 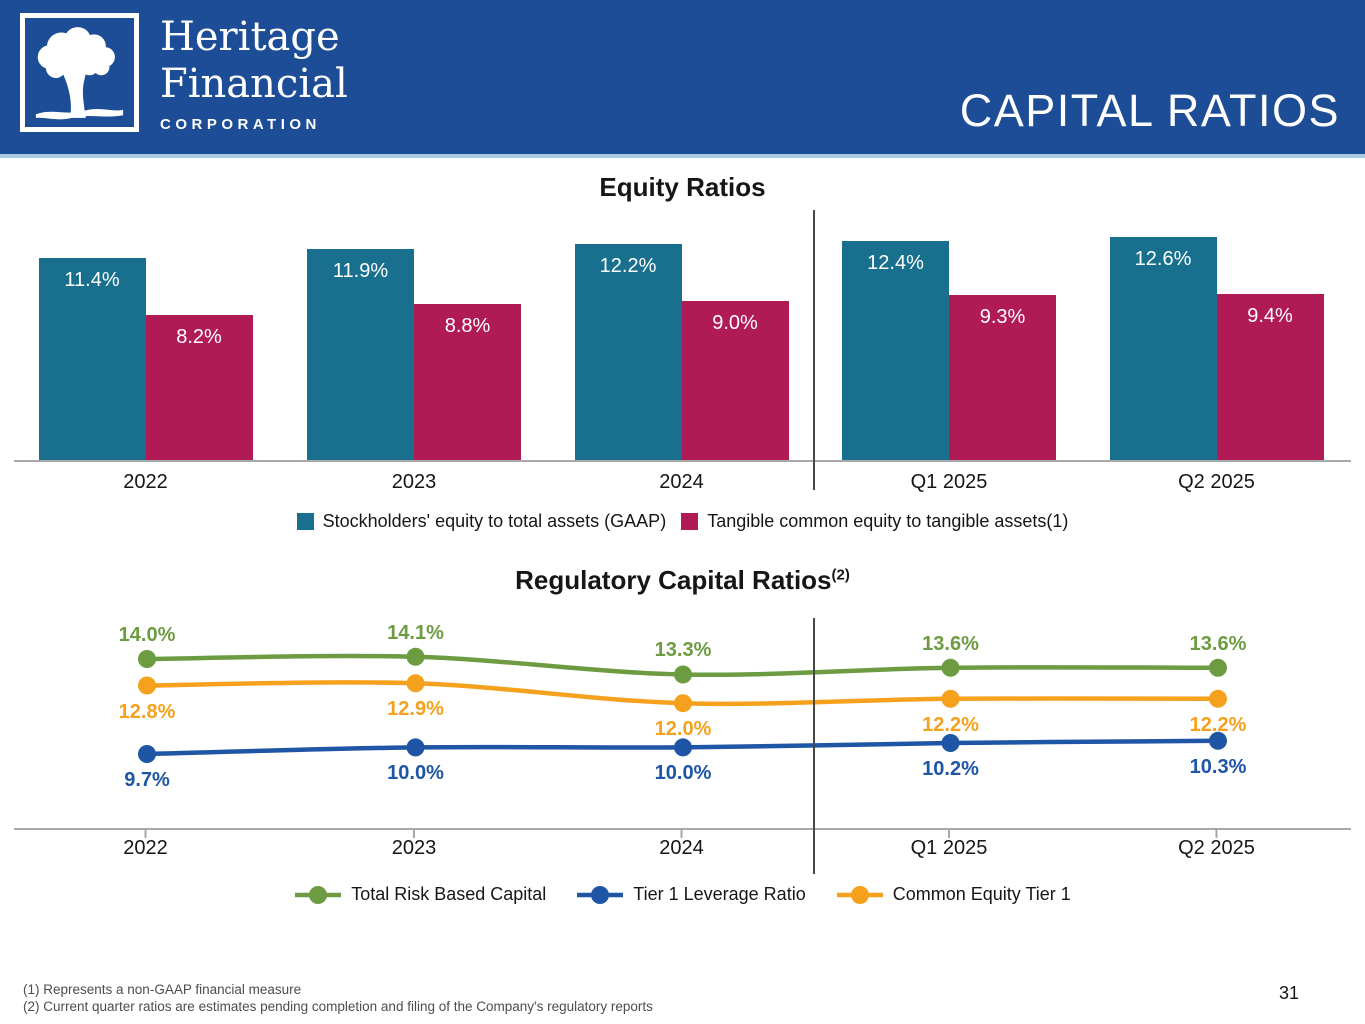 What do you see at coordinates (1270, 316) in the screenshot?
I see `bar-value-label: 9.4%` at bounding box center [1270, 316].